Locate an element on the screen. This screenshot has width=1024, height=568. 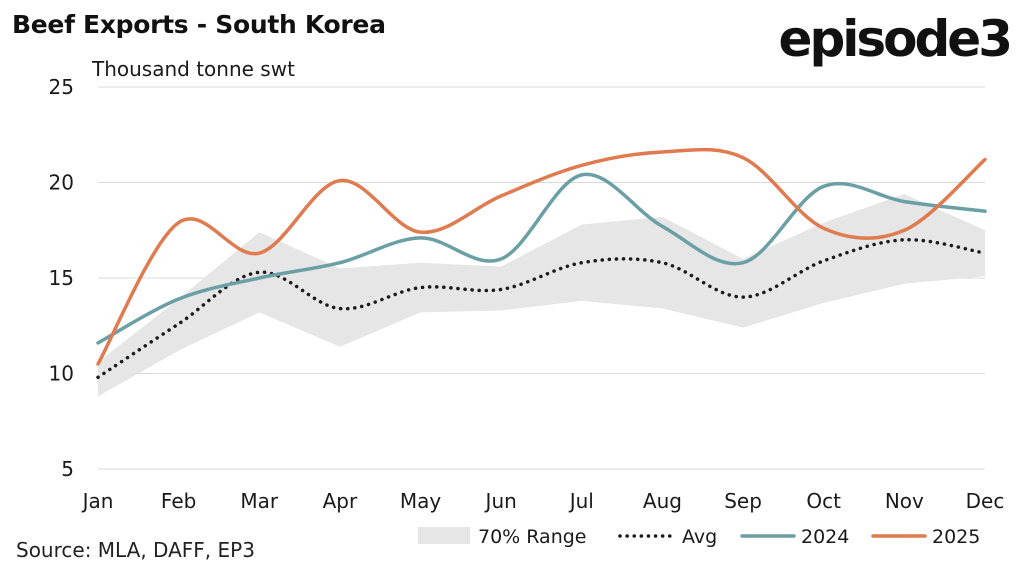
y-tick-label: 20 is located at coordinates (61, 183).